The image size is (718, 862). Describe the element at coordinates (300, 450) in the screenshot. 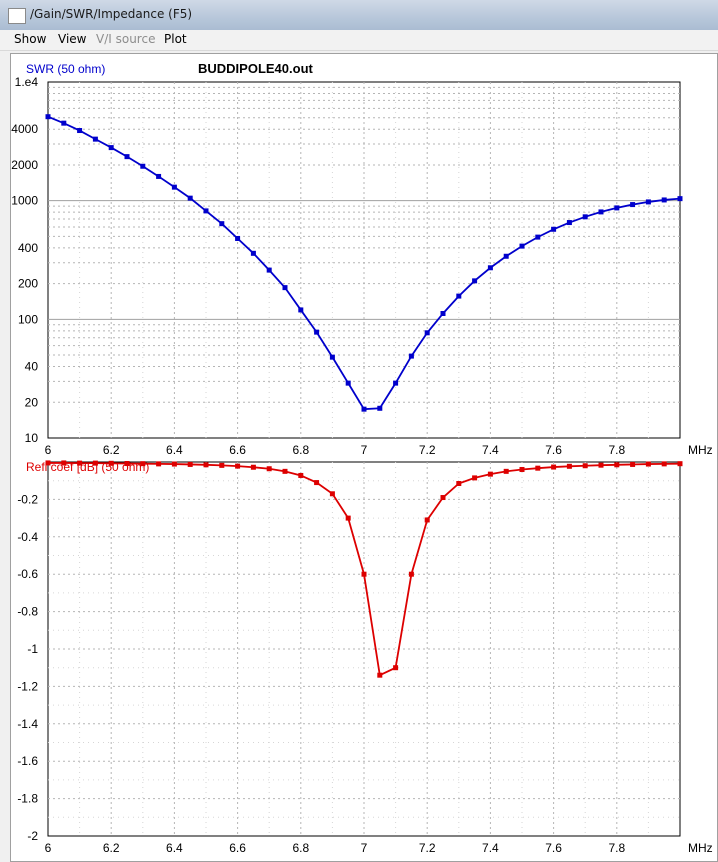

I see `swr-xtick-label: 6.8` at that location.